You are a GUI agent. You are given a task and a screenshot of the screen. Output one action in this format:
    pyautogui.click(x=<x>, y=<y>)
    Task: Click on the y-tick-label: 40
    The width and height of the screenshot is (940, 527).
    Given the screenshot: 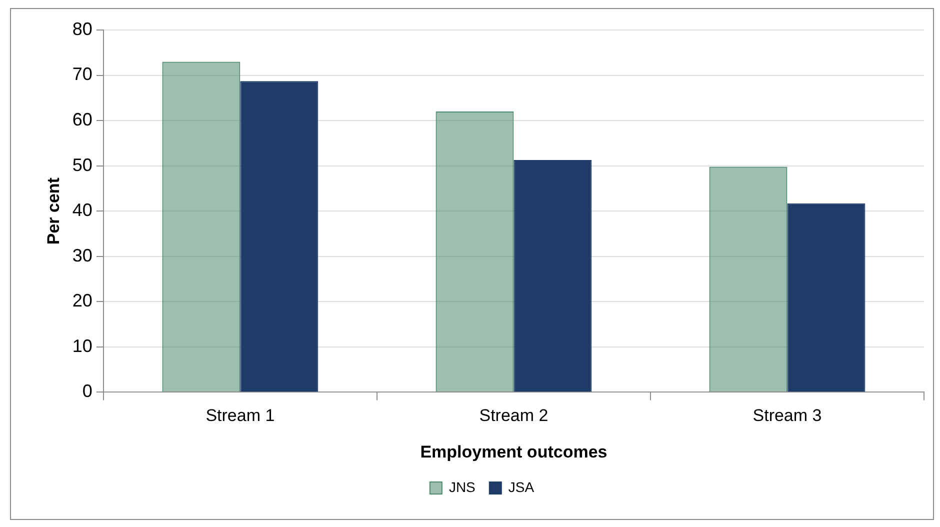 What is the action you would take?
    pyautogui.click(x=82, y=210)
    